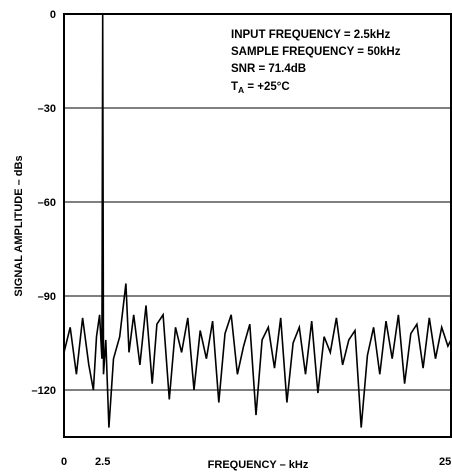 This screenshot has width=452, height=472. I want to click on x-axis-title: FREQUENCY – kHz, so click(258, 465).